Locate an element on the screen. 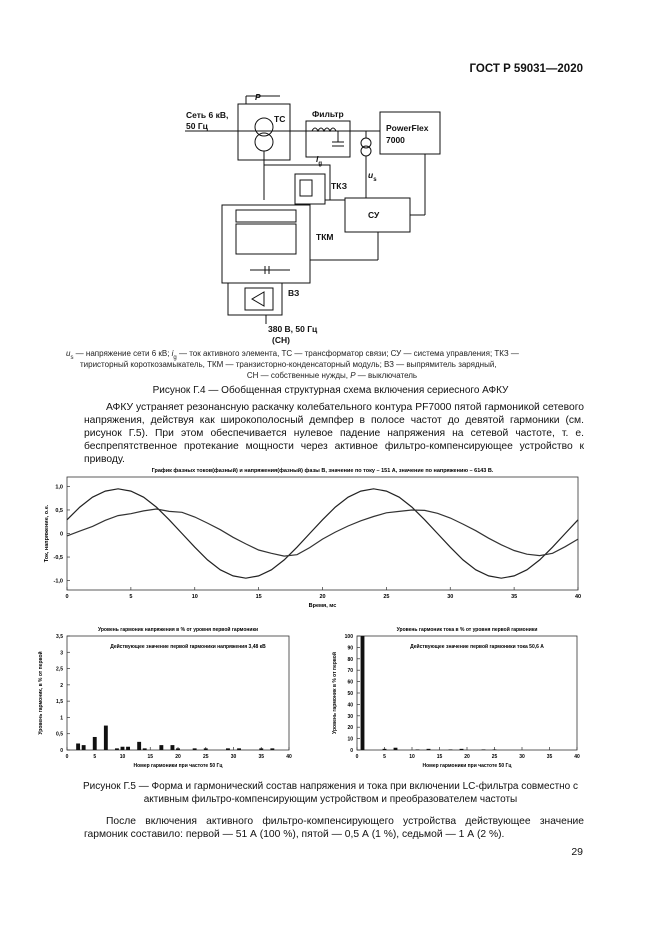  symbol: u is located at coordinates (68, 353).